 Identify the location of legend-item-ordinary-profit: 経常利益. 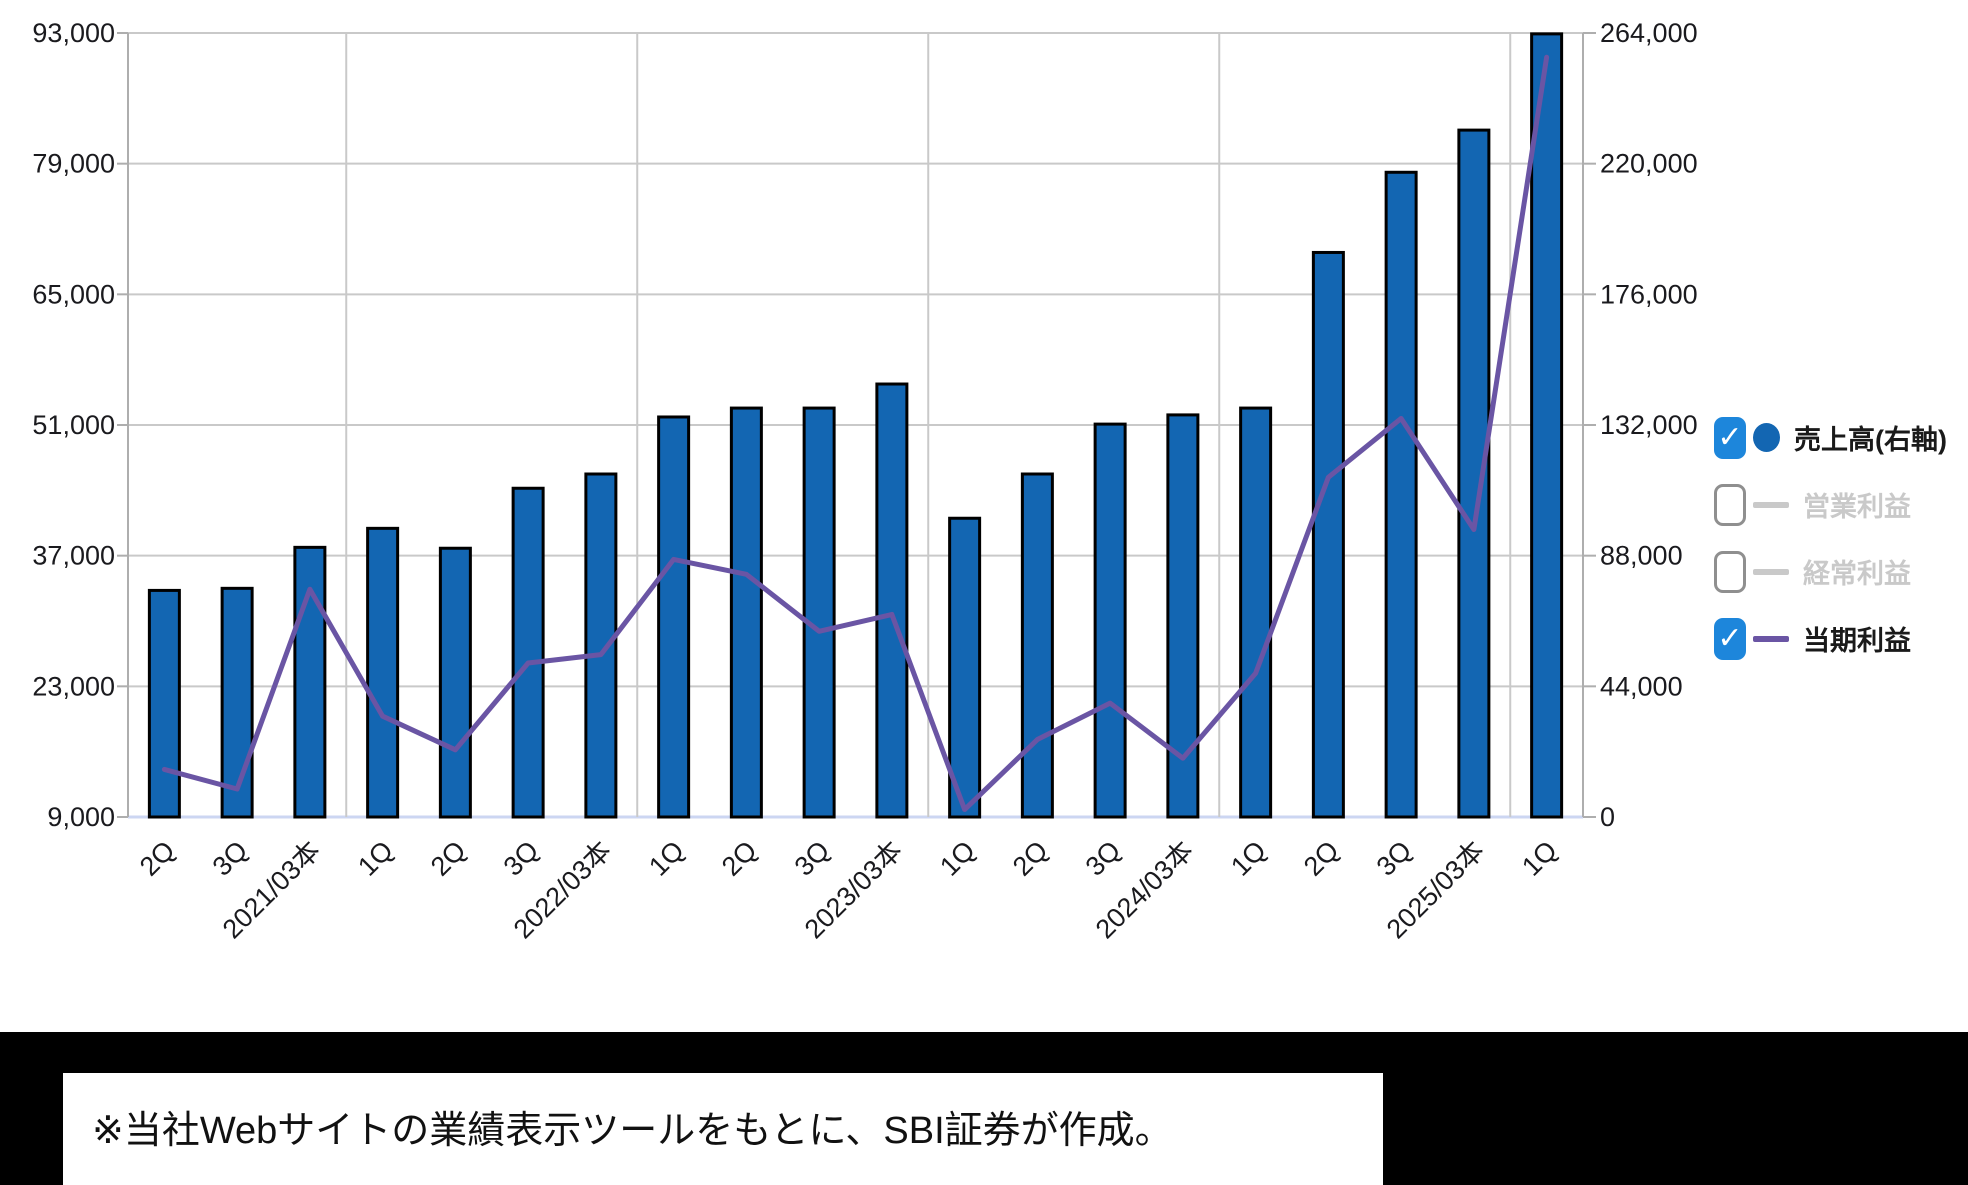
(1841, 571).